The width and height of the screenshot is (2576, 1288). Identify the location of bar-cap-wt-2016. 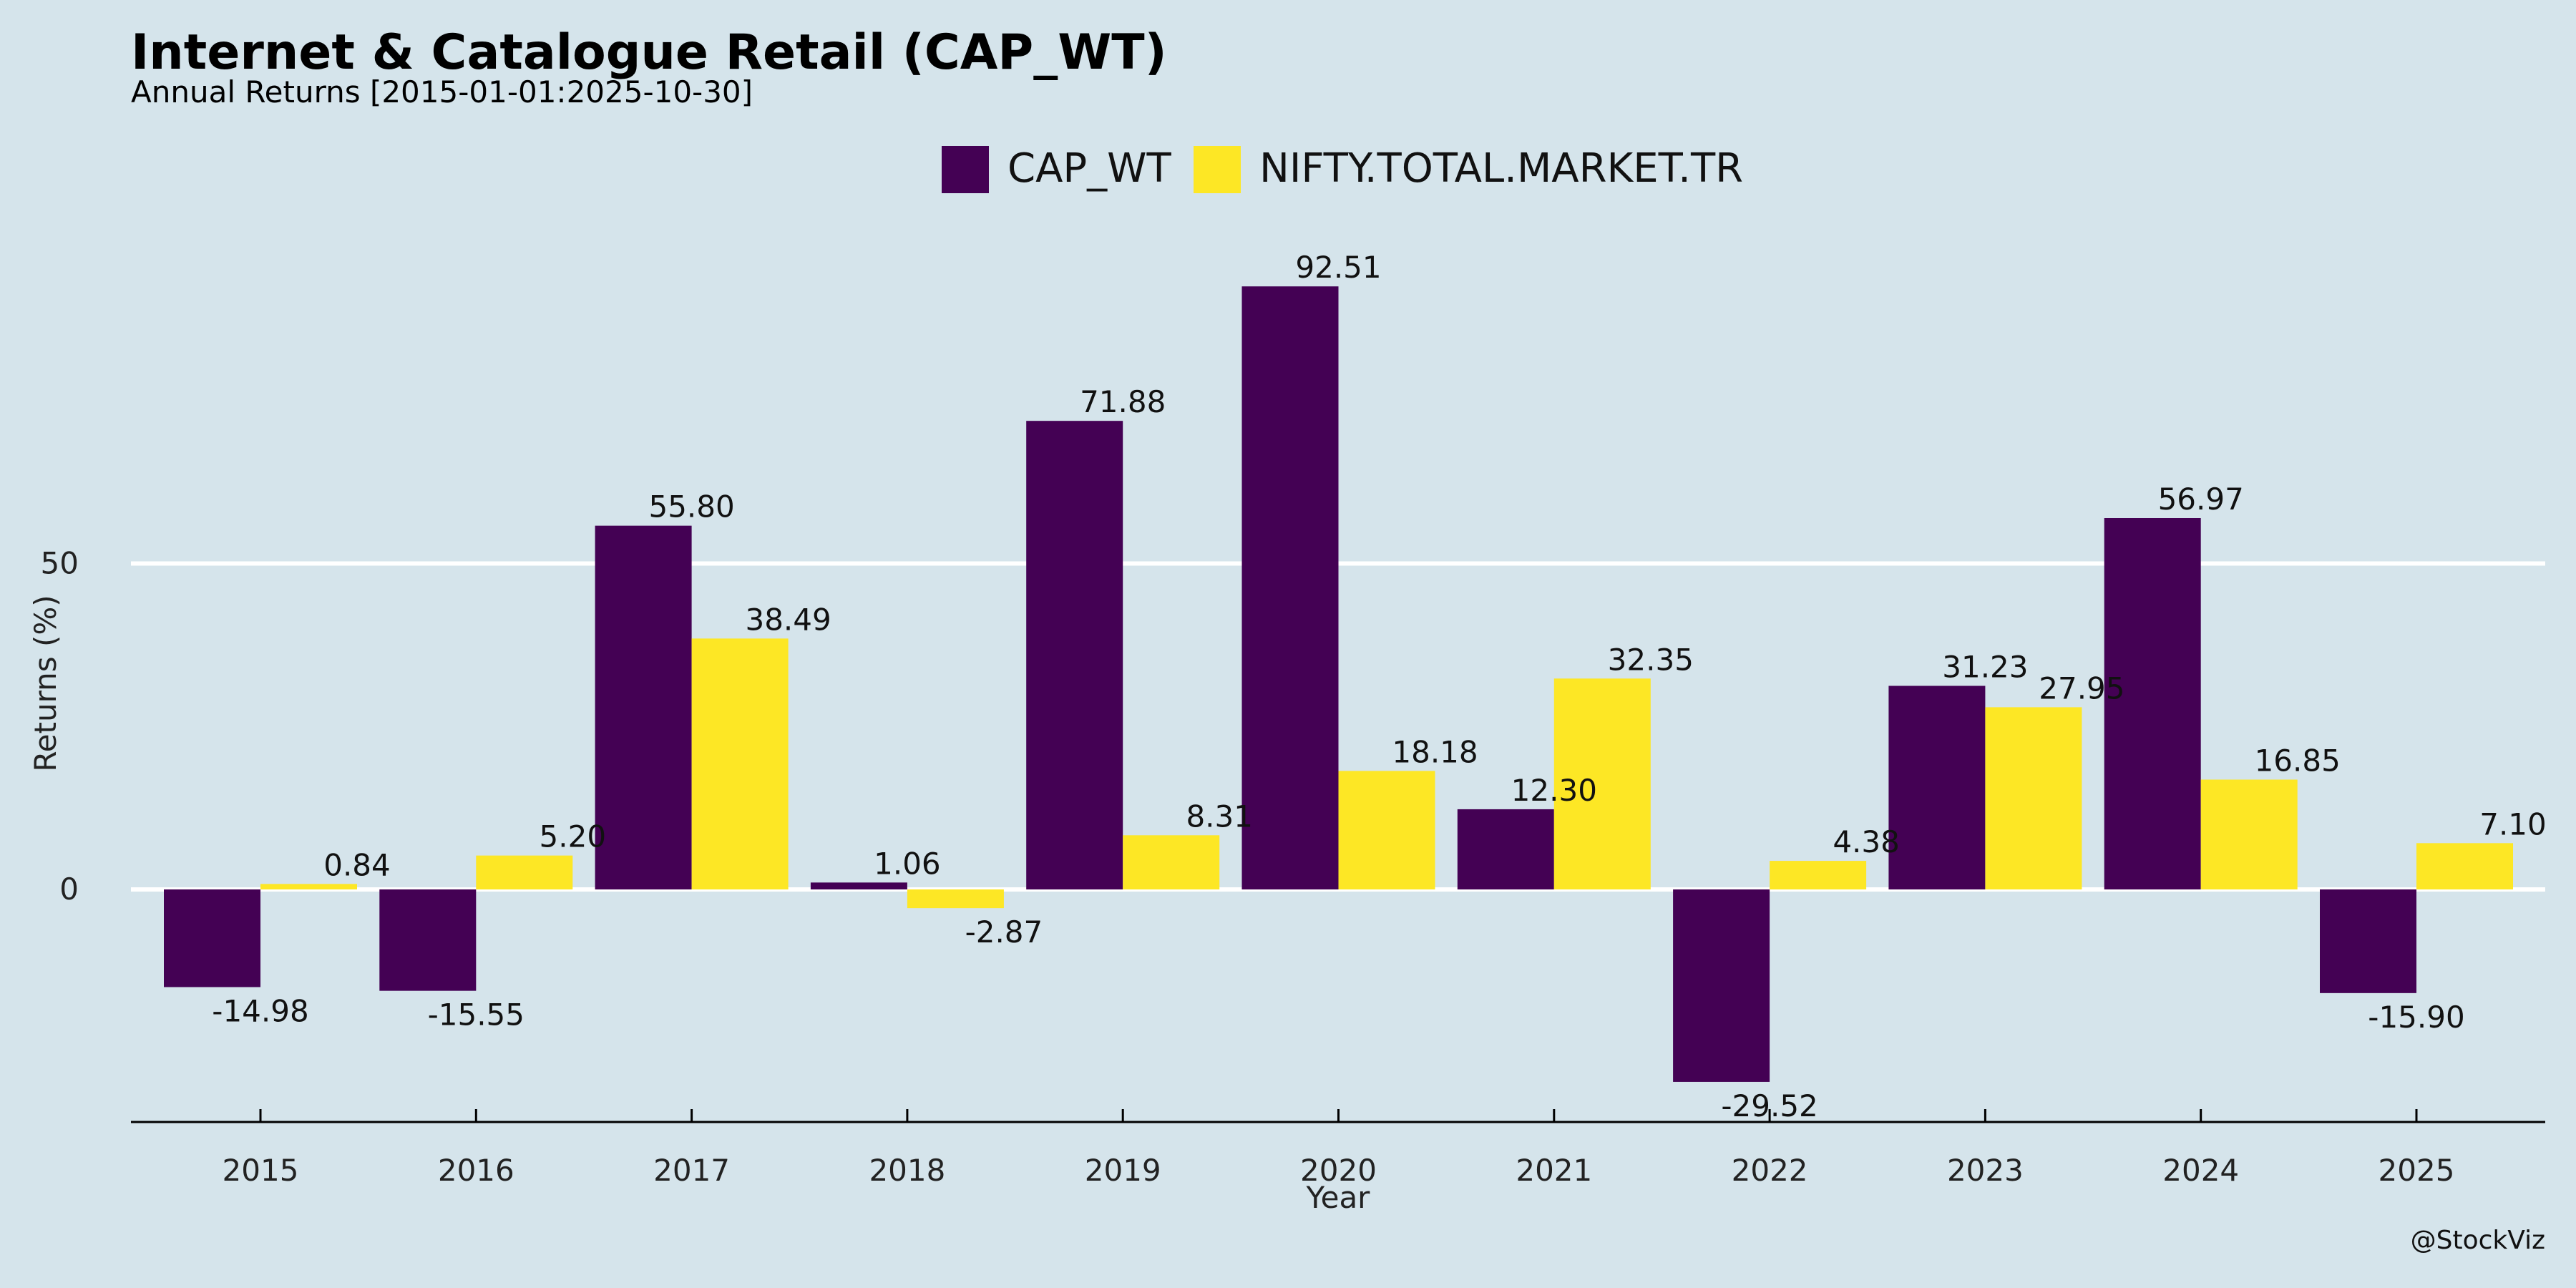
(428, 940).